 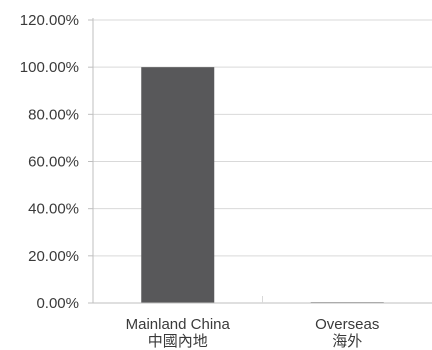 What do you see at coordinates (49, 20) in the screenshot?
I see `y-tick-label: 120.00%` at bounding box center [49, 20].